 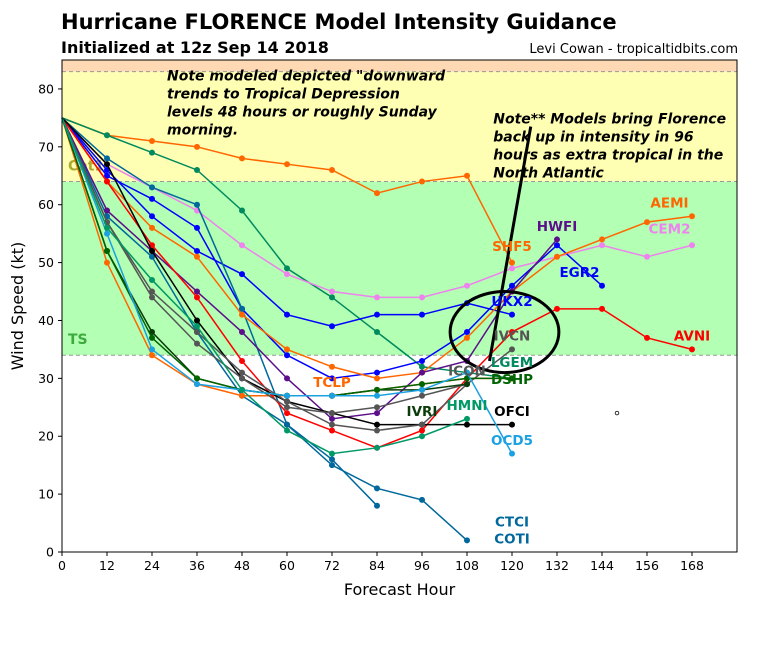 I want to click on chart-credit: Levi Cowan - tropicaltidbits.com, so click(x=633, y=49).